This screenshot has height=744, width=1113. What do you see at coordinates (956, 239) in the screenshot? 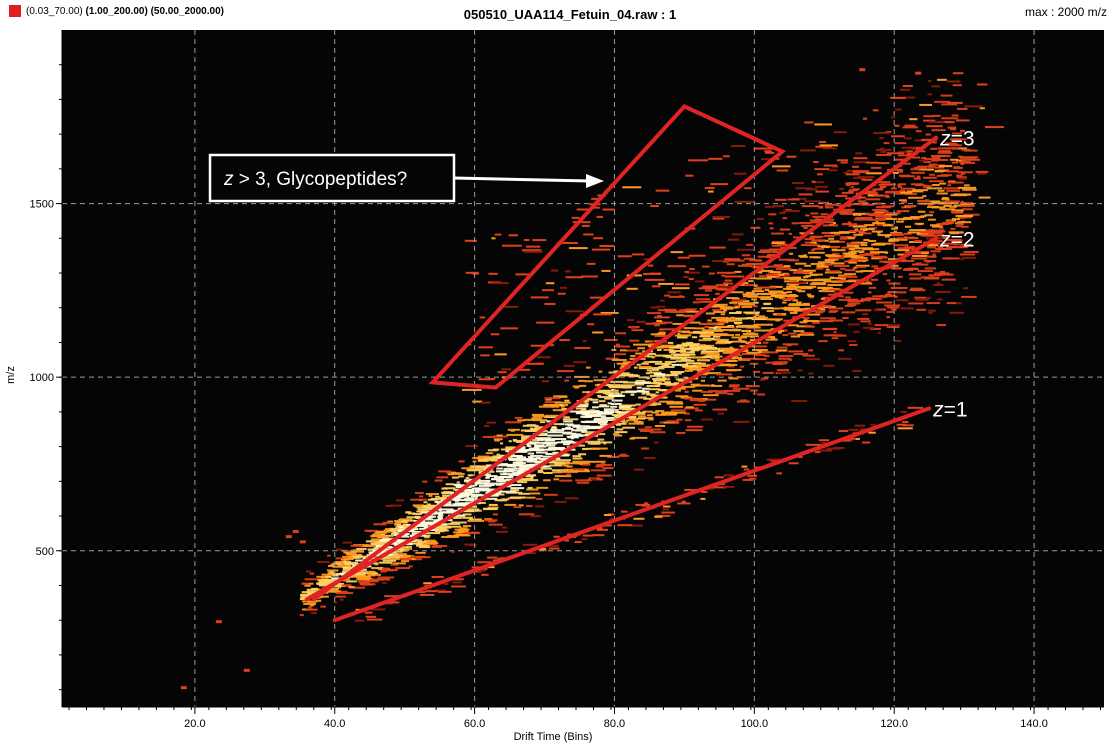
I see `charge-state-label: z=2` at bounding box center [956, 239].